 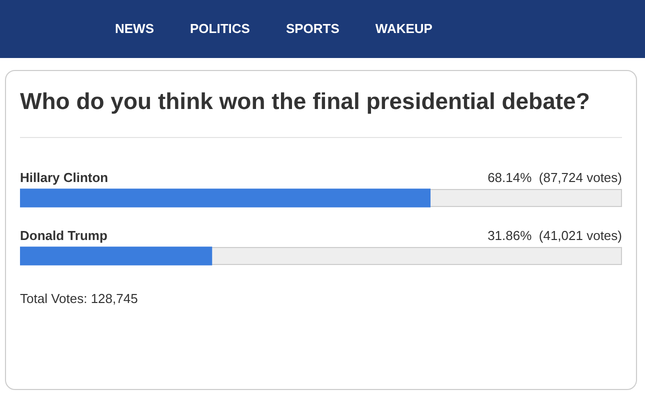 What do you see at coordinates (313, 28) in the screenshot?
I see `text: SPORTS` at bounding box center [313, 28].